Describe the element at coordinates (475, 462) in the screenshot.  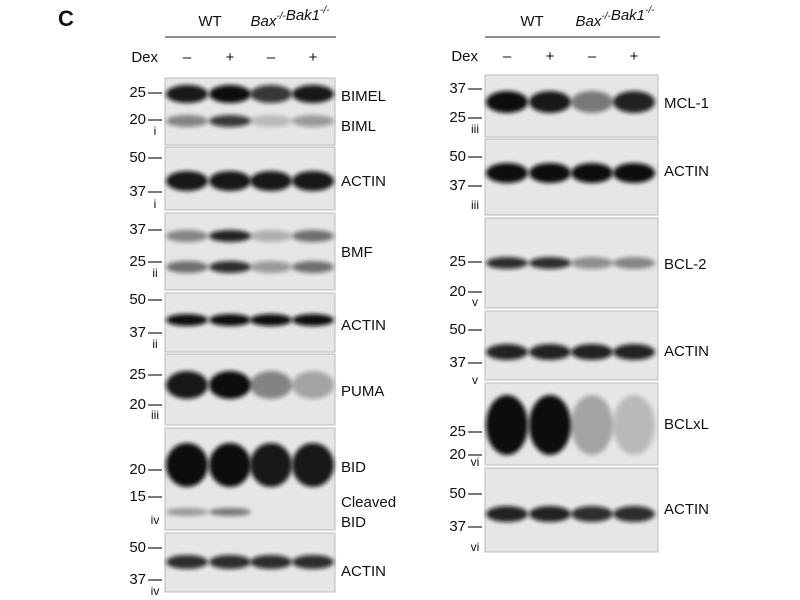
I see `blot-index: vi` at that location.